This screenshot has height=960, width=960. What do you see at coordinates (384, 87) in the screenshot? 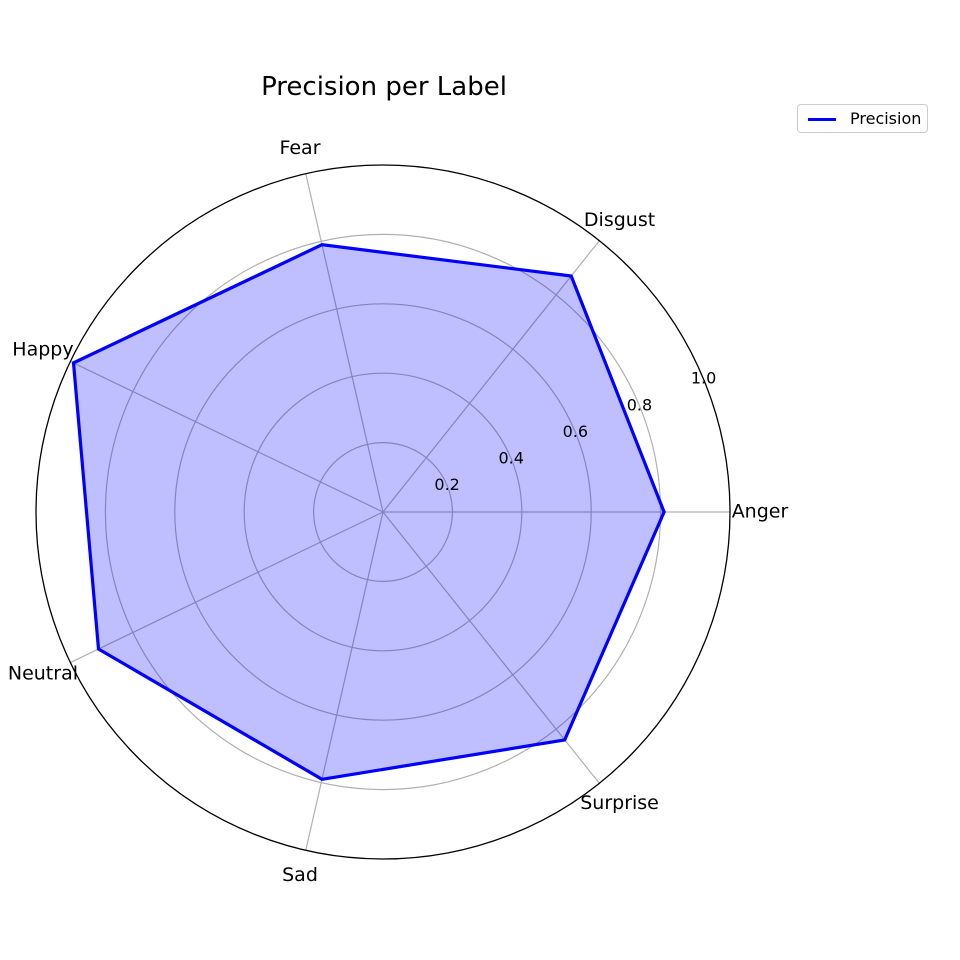
I see `chart-title: Precision per Label` at bounding box center [384, 87].